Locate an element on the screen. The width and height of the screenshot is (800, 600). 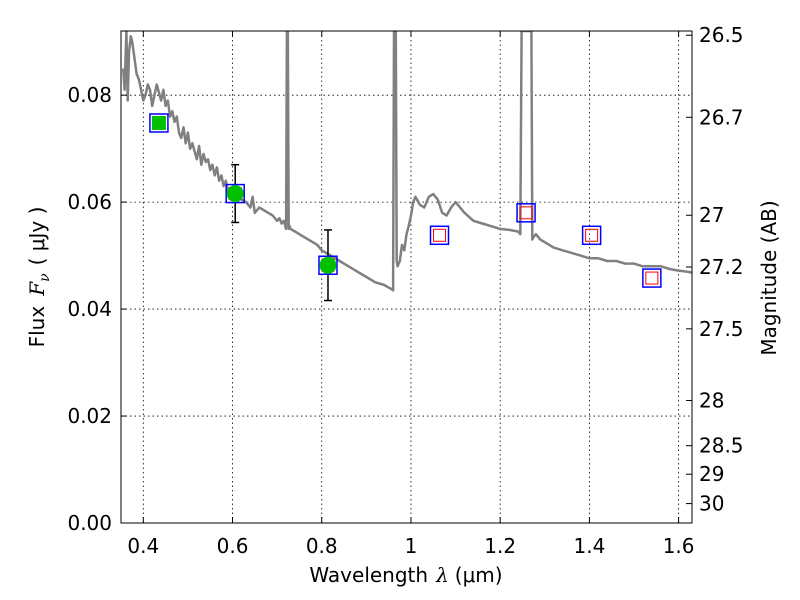
x-tick-label: 1.4 is located at coordinates (589, 546).